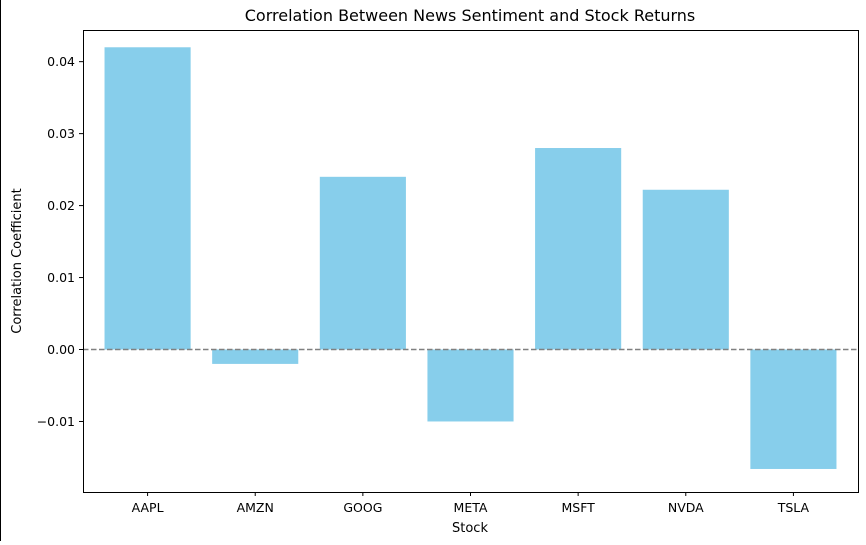 Image resolution: width=866 pixels, height=545 pixels. I want to click on x-ticks-group: AAPL AMZN GOOG META MSFT NVDA TSLA, so click(471, 503).